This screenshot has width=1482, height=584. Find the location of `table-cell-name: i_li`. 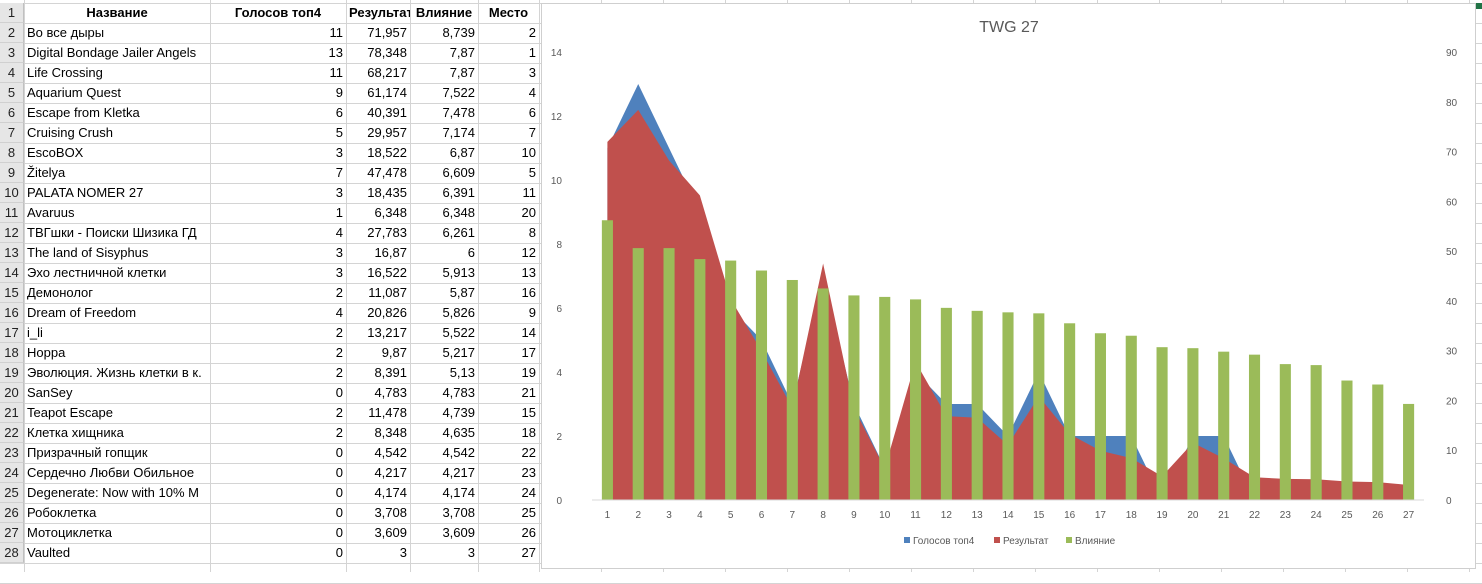

table-cell-name: i_li is located at coordinates (35, 332).